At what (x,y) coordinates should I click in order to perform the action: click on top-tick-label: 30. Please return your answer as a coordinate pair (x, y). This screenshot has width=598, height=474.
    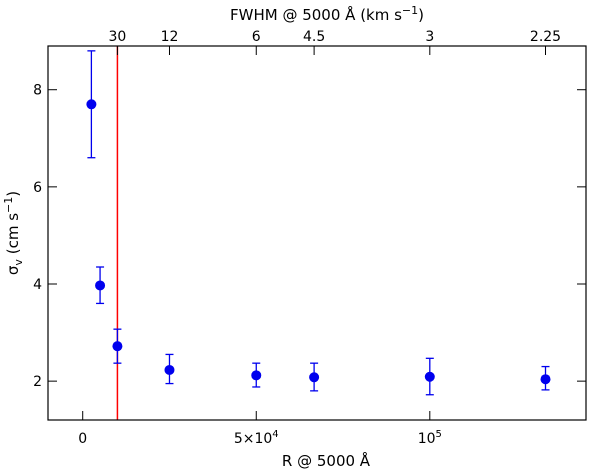
    Looking at the image, I should click on (118, 37).